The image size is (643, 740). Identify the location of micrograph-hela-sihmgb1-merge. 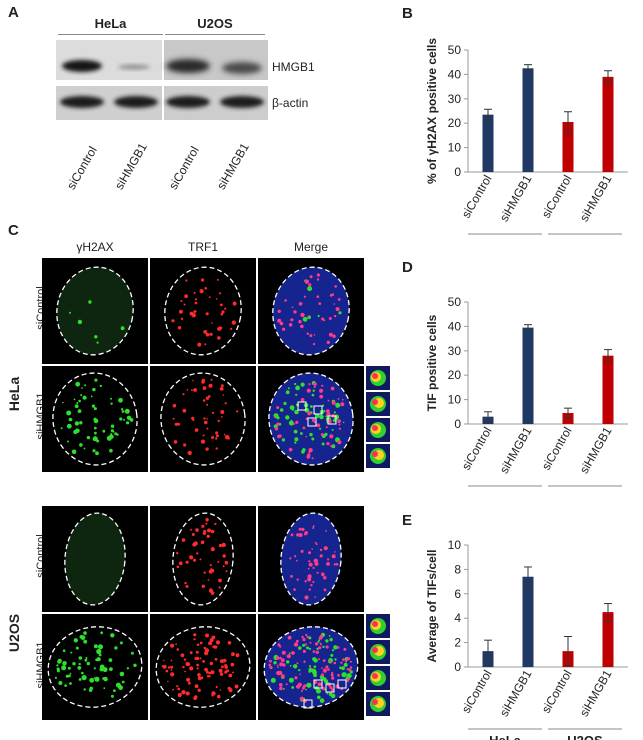
(311, 419).